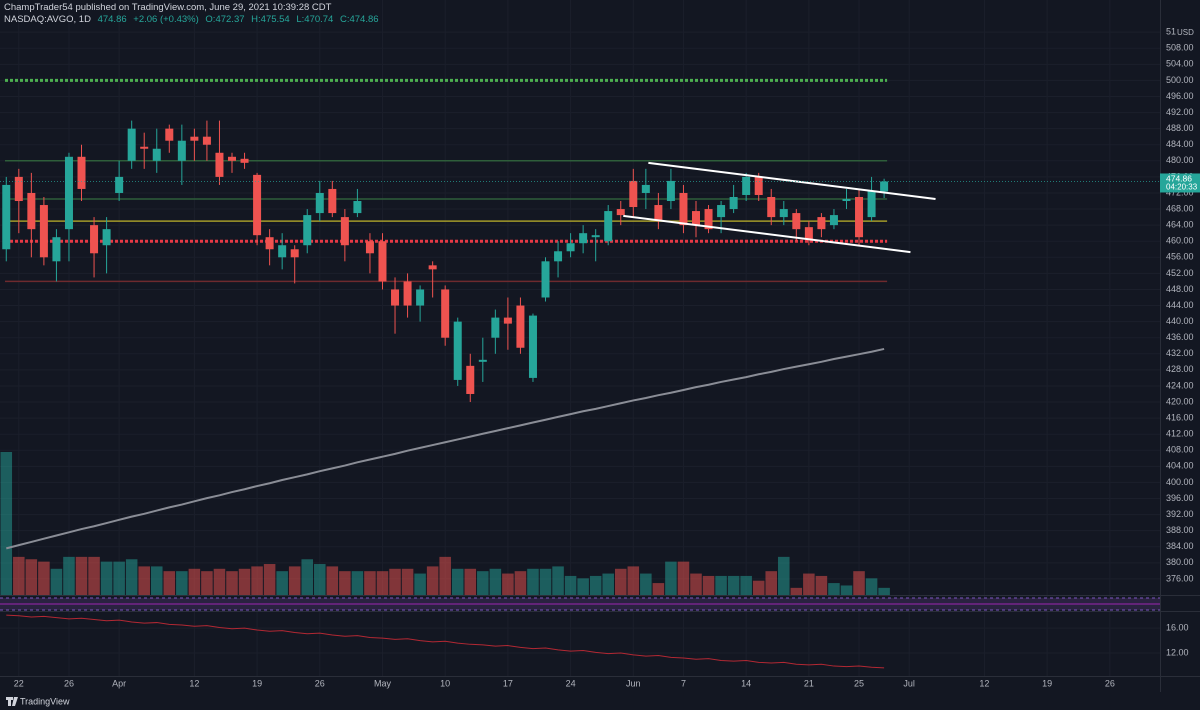 This screenshot has height=710, width=1200. I want to click on y-tick-label: 464.00, so click(1180, 225).